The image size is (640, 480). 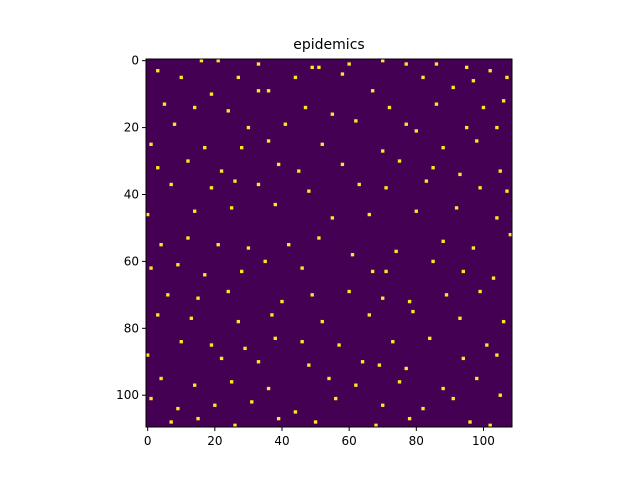 What do you see at coordinates (214, 441) in the screenshot?
I see `x-tick-label: 20` at bounding box center [214, 441].